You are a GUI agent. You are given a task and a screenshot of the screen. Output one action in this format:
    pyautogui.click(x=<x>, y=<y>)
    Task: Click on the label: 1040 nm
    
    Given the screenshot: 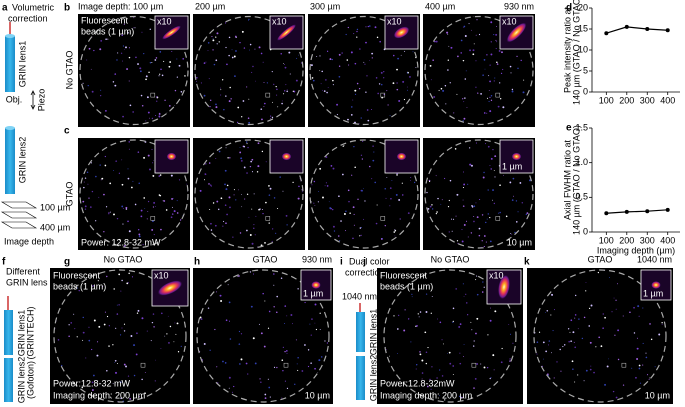 What is the action you would take?
    pyautogui.click(x=359, y=296)
    